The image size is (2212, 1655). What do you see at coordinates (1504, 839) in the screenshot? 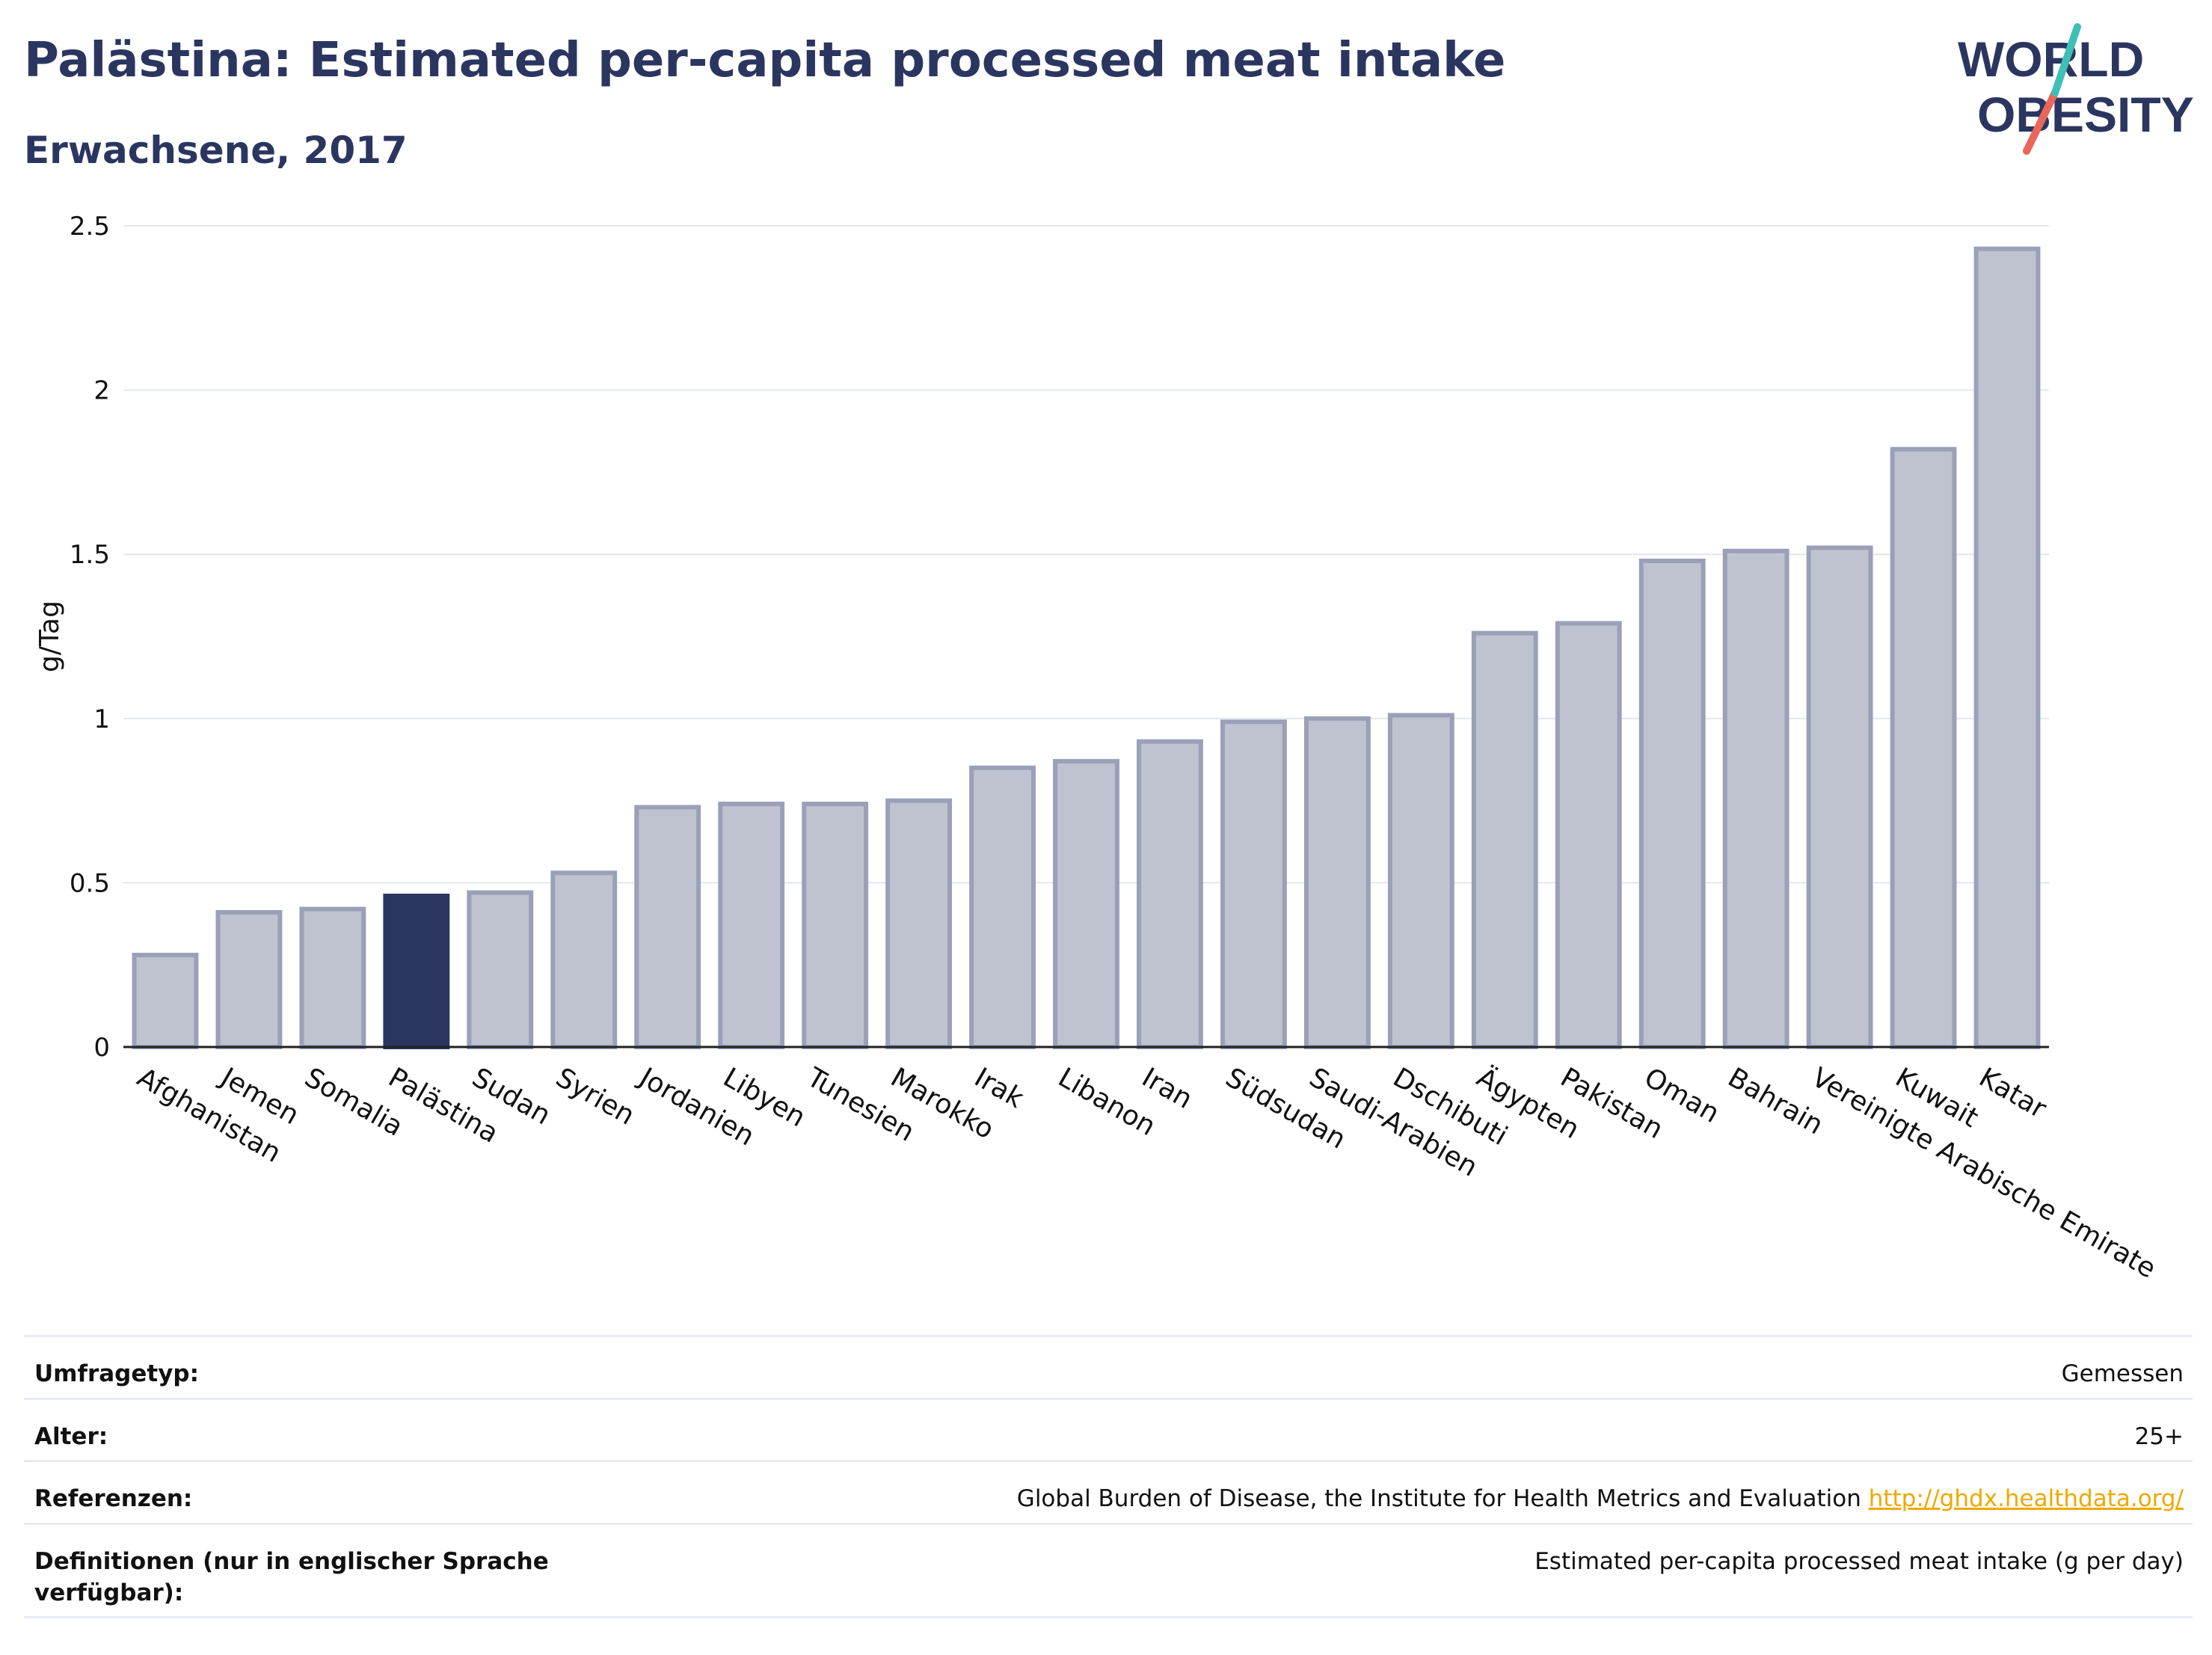
I see `bar-ägypten` at bounding box center [1504, 839].